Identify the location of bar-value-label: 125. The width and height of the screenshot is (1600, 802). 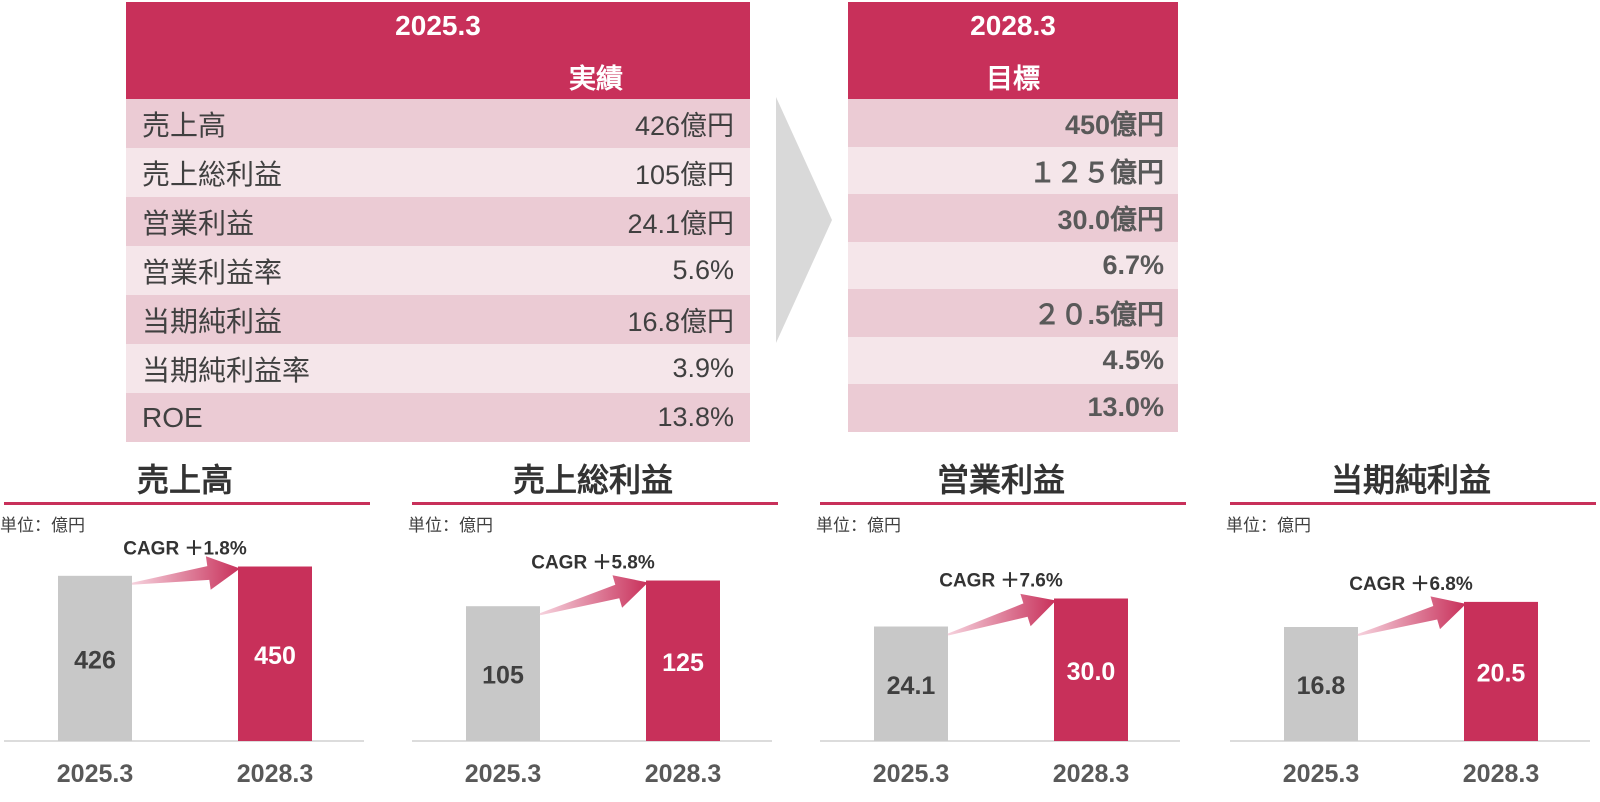
(683, 663).